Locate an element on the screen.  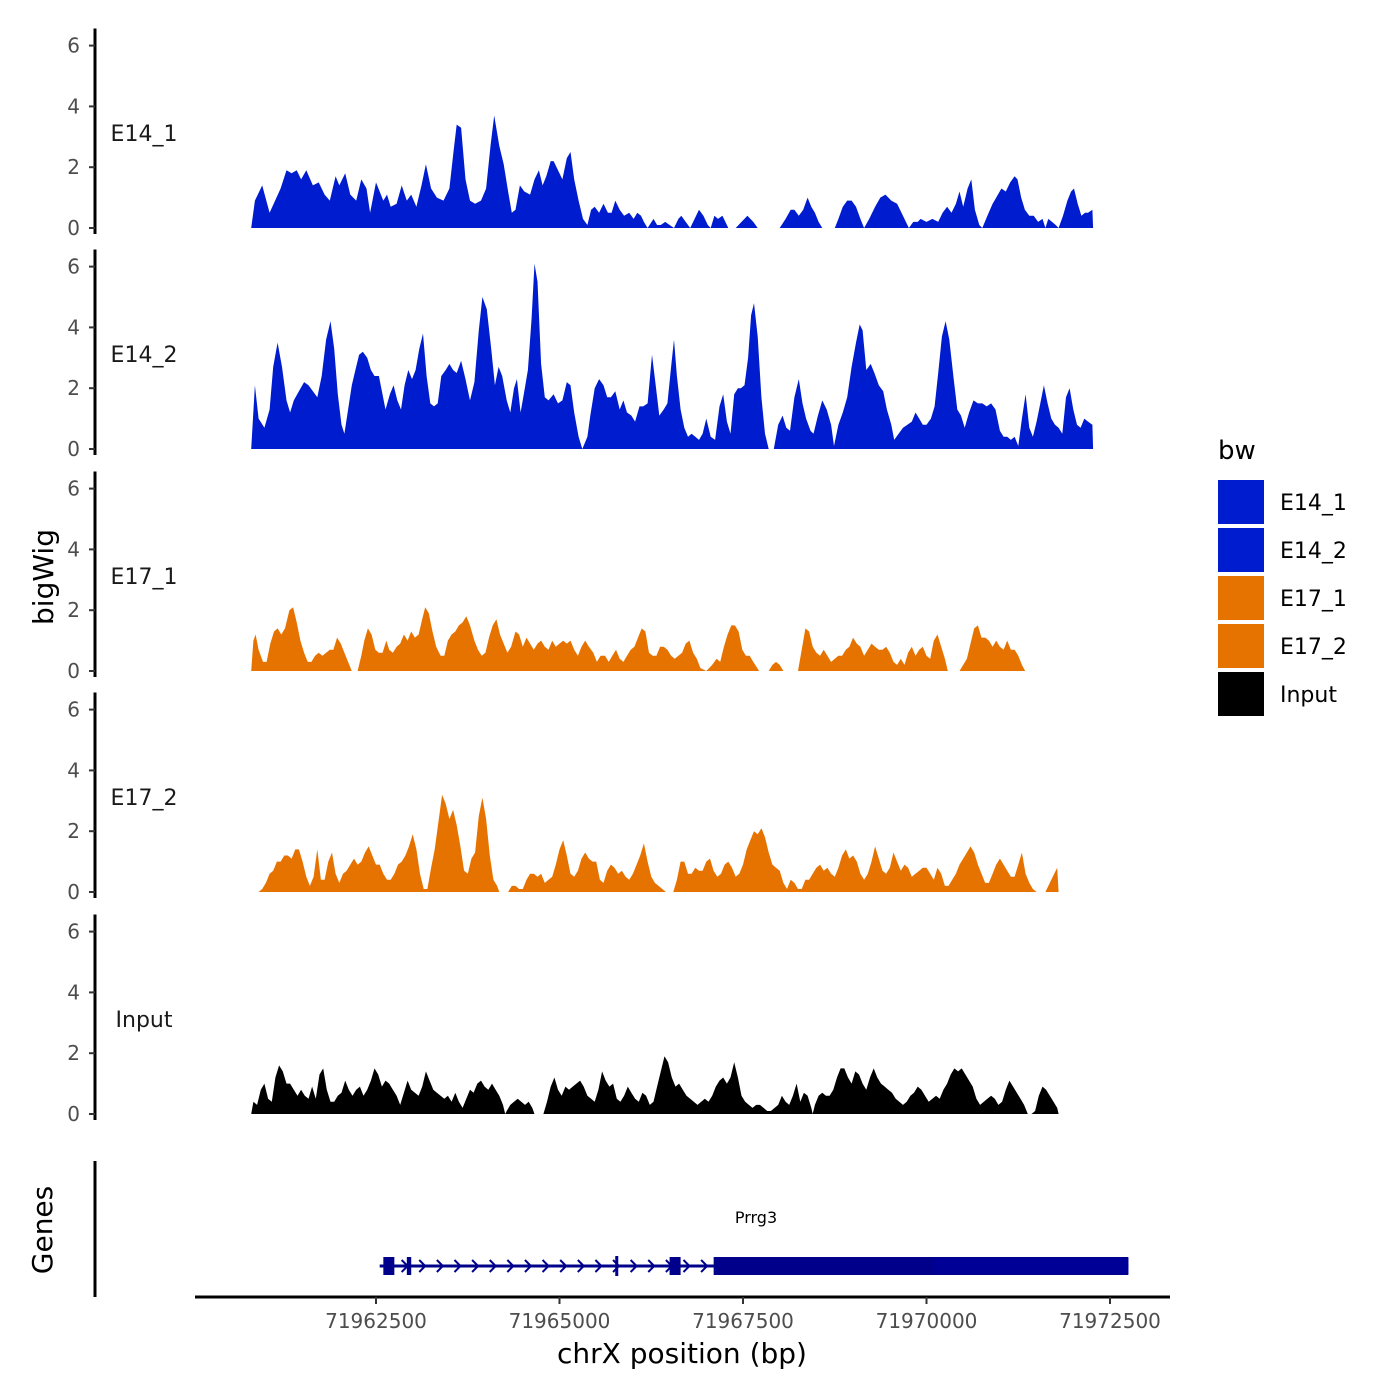
legend-label: E14_2 is located at coordinates (1313, 551).